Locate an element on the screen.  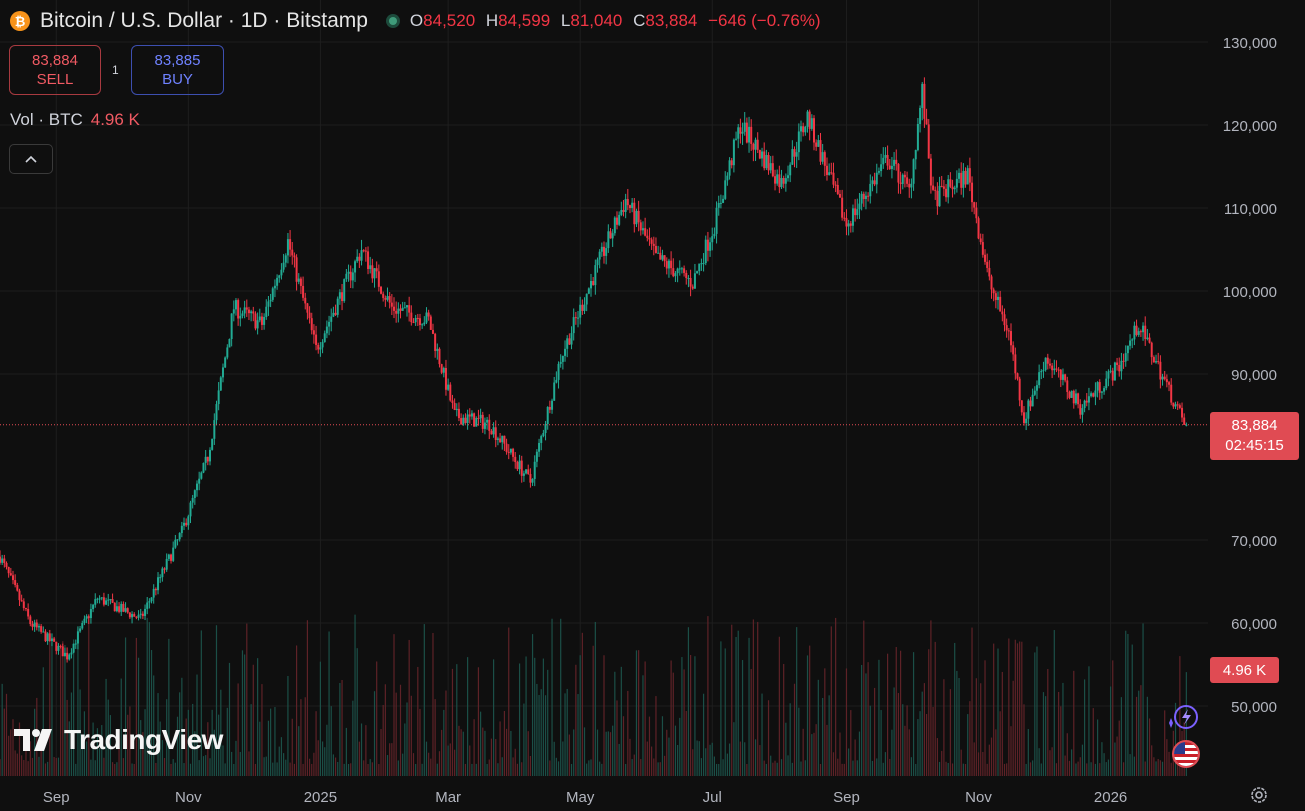
lightning-icon is located at coordinates (1183, 718).